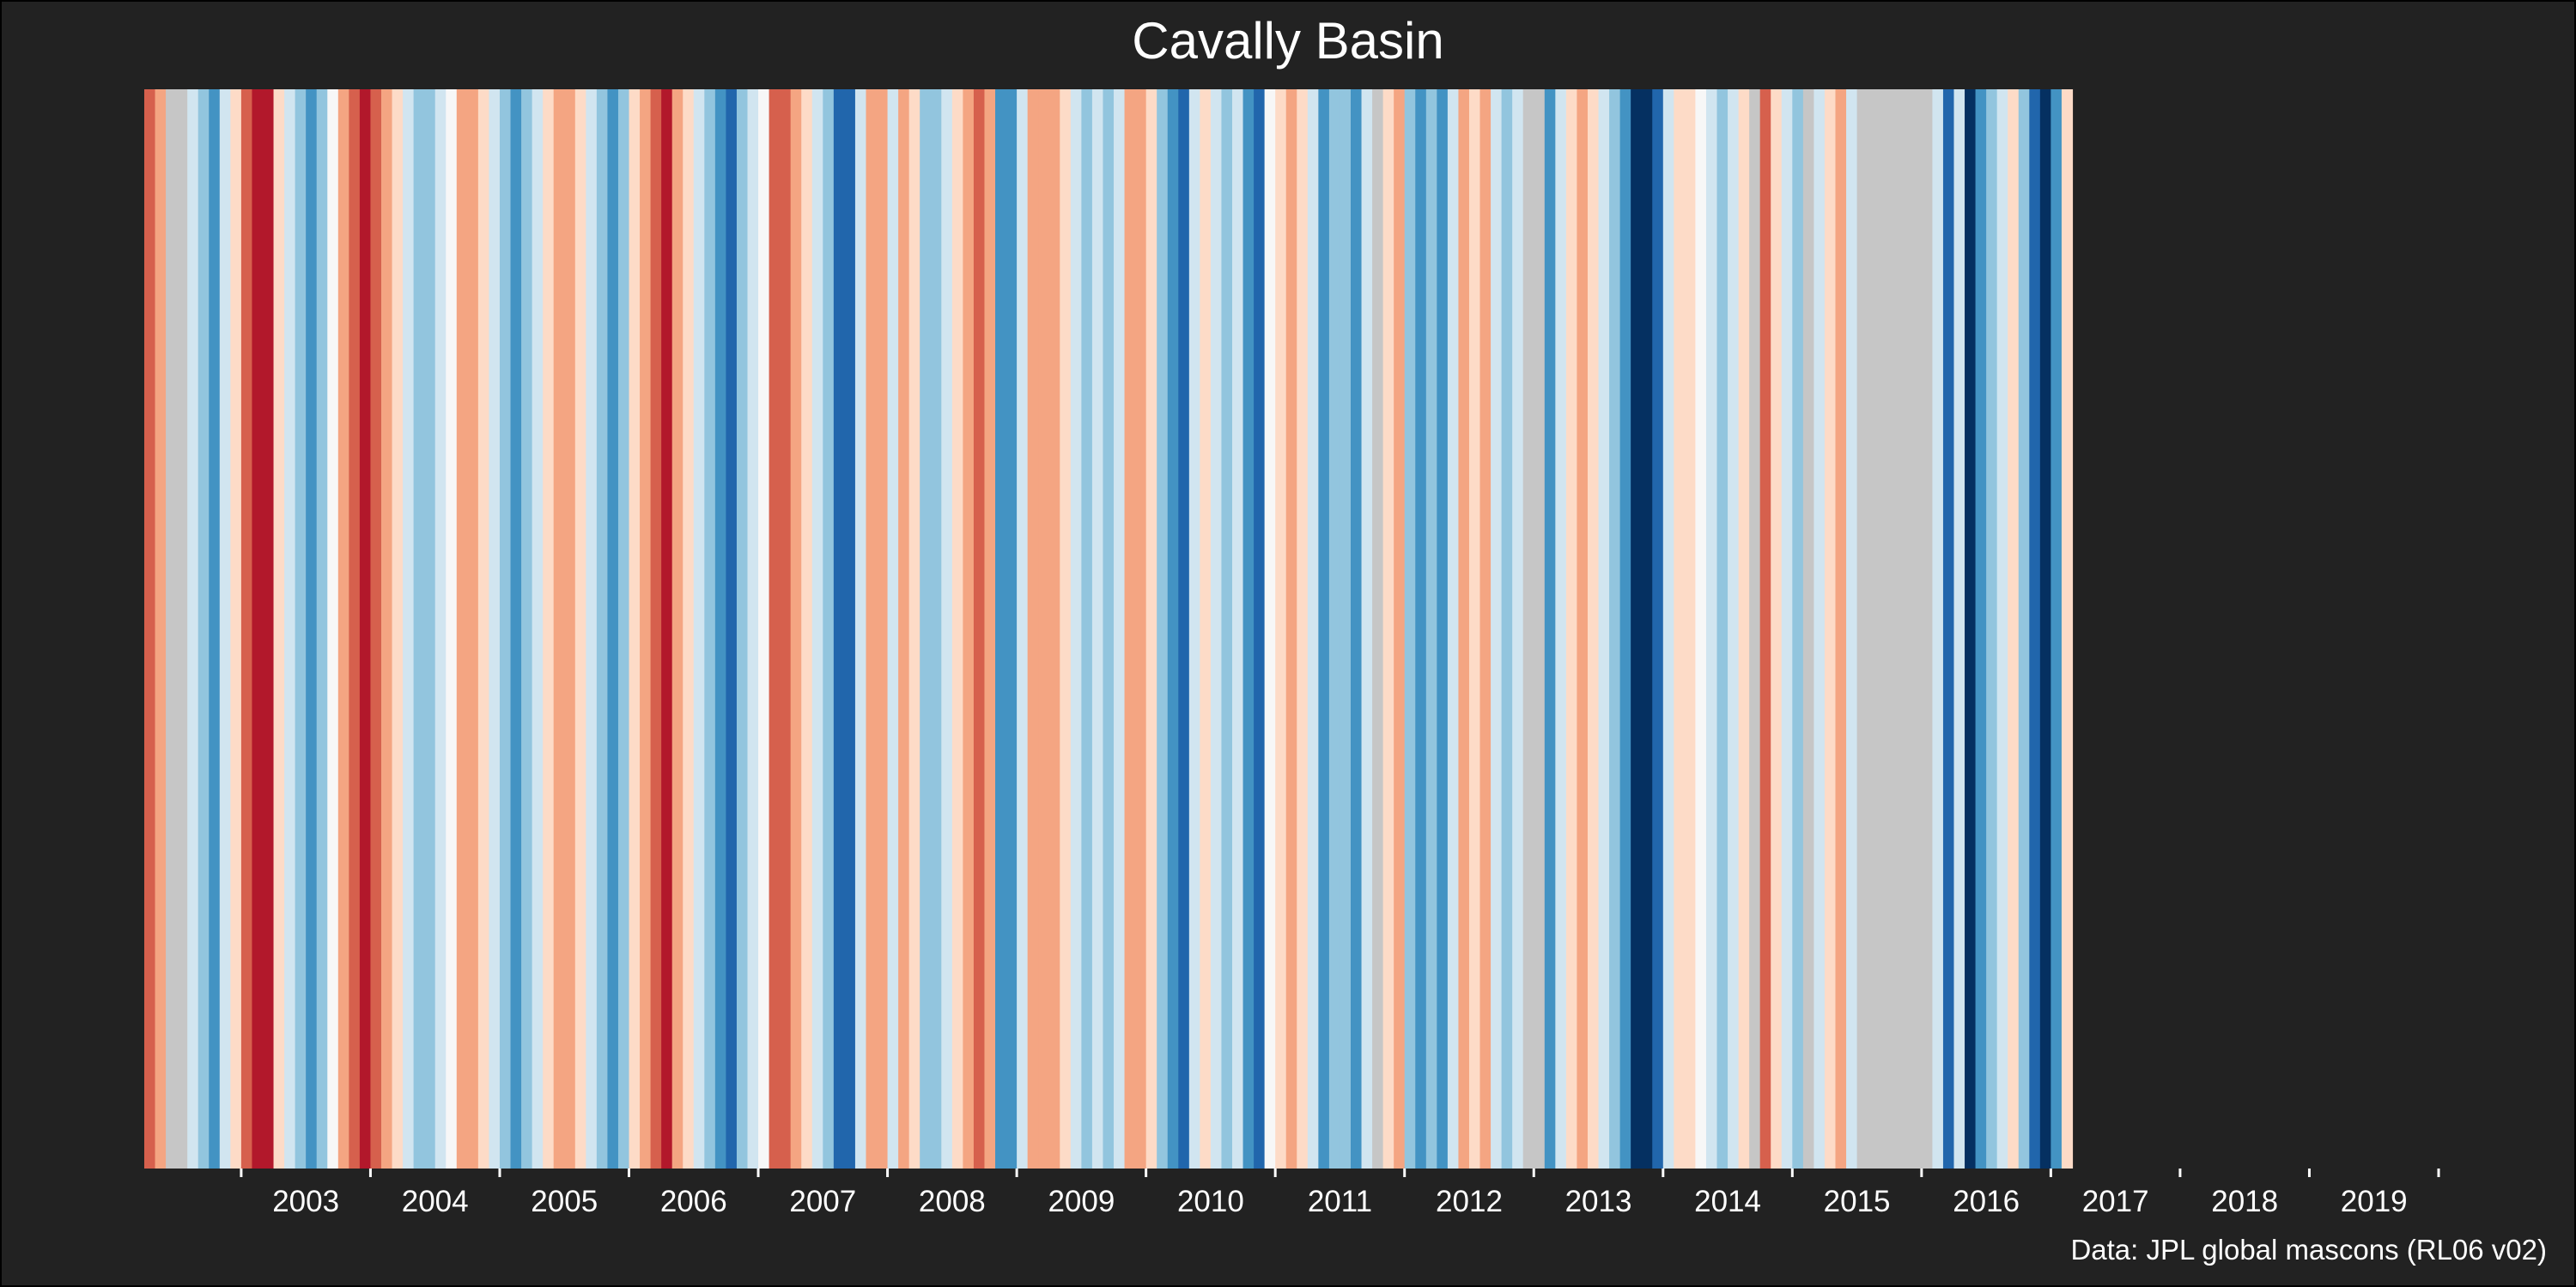 The height and width of the screenshot is (1287, 2576). Describe the element at coordinates (1987, 1201) in the screenshot. I see `x-tick-label-2016: 2016` at that location.